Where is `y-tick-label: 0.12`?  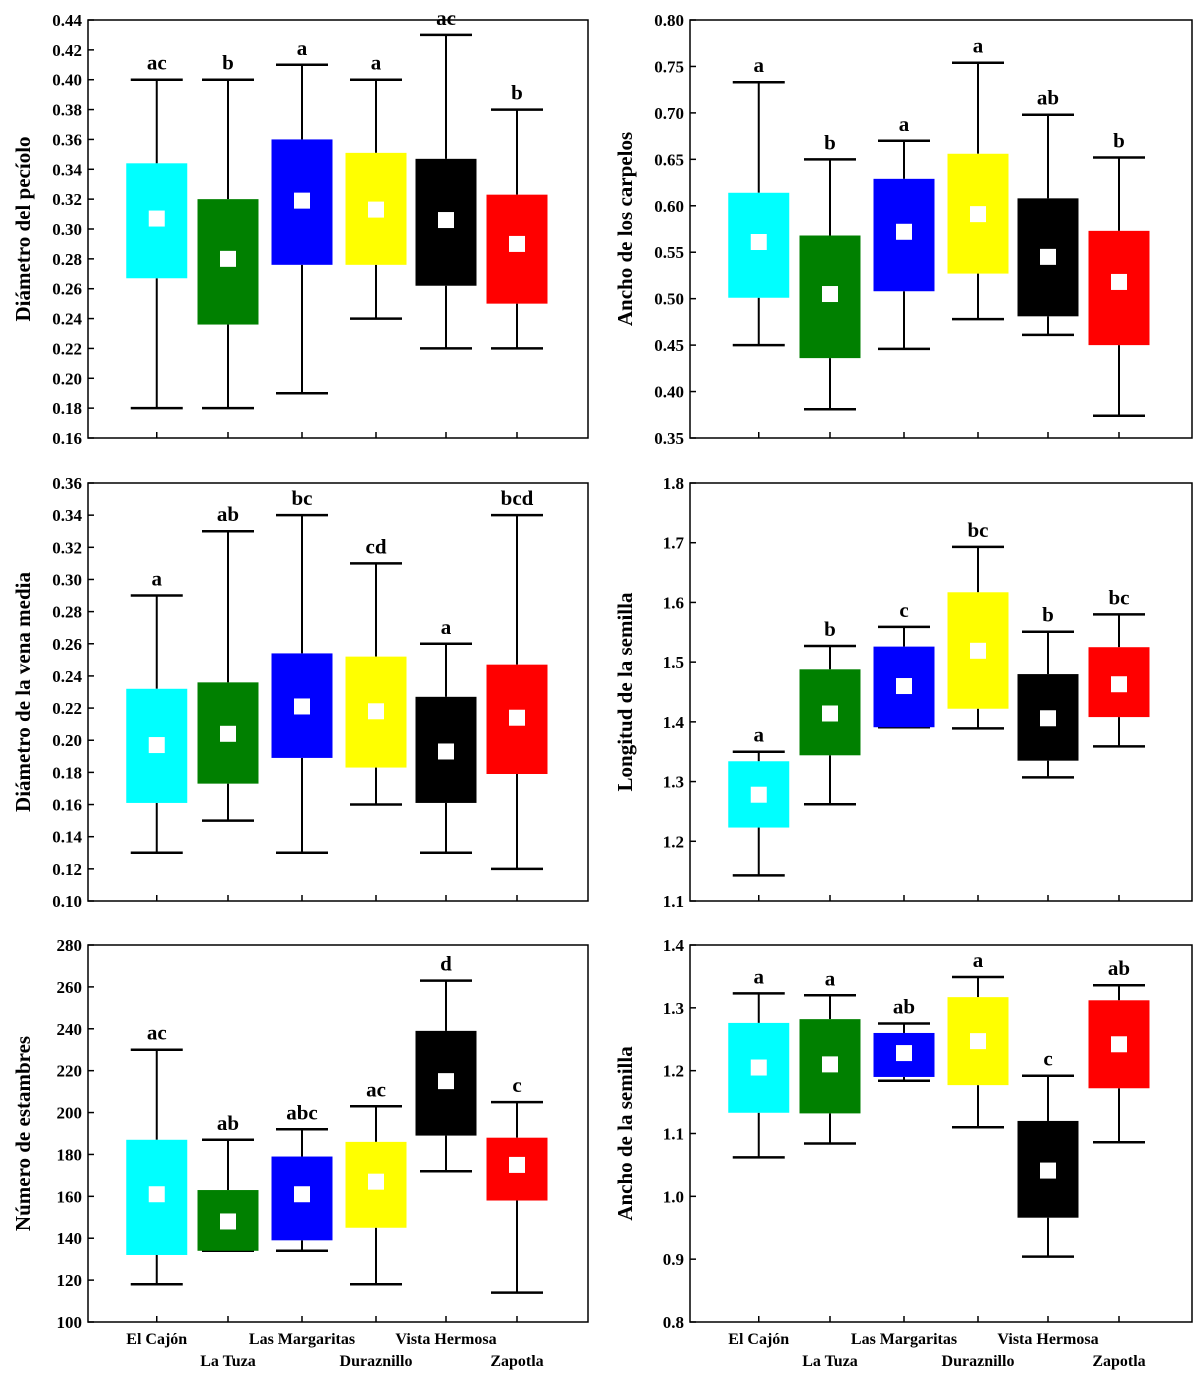 y-tick-label: 0.12 is located at coordinates (67, 869).